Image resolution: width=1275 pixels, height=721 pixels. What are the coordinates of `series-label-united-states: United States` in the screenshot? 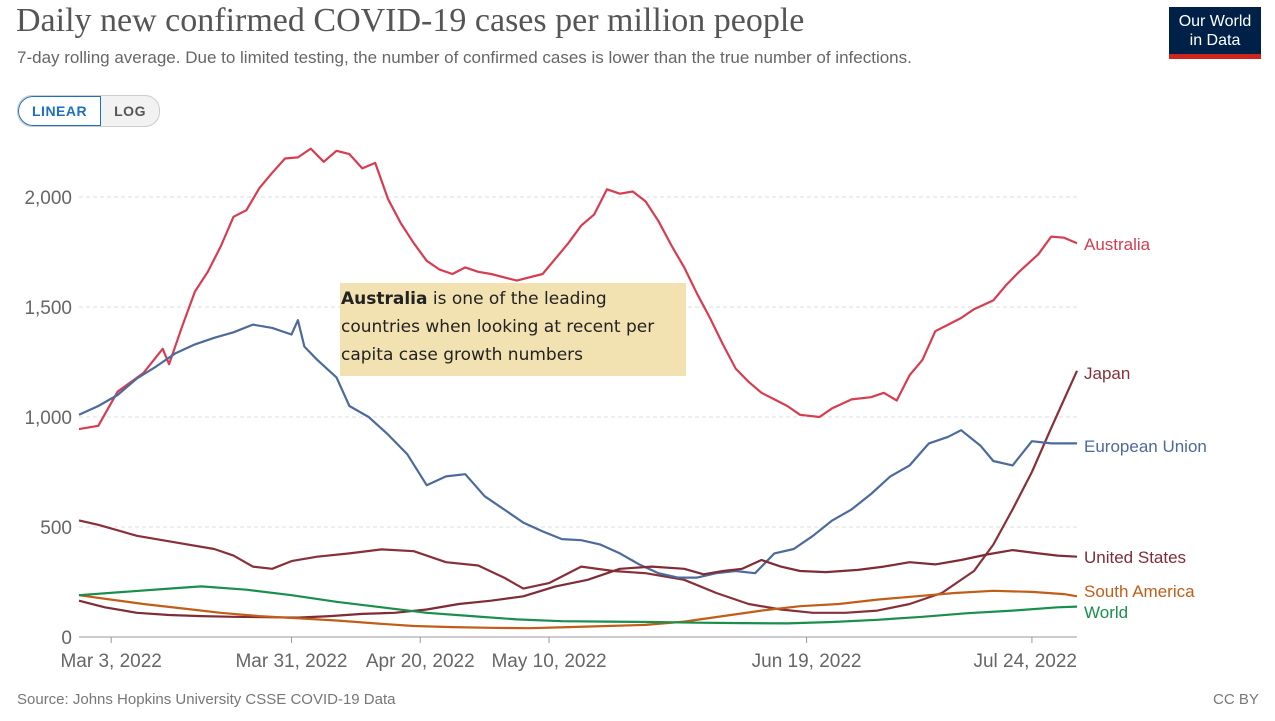 It's located at (1135, 557).